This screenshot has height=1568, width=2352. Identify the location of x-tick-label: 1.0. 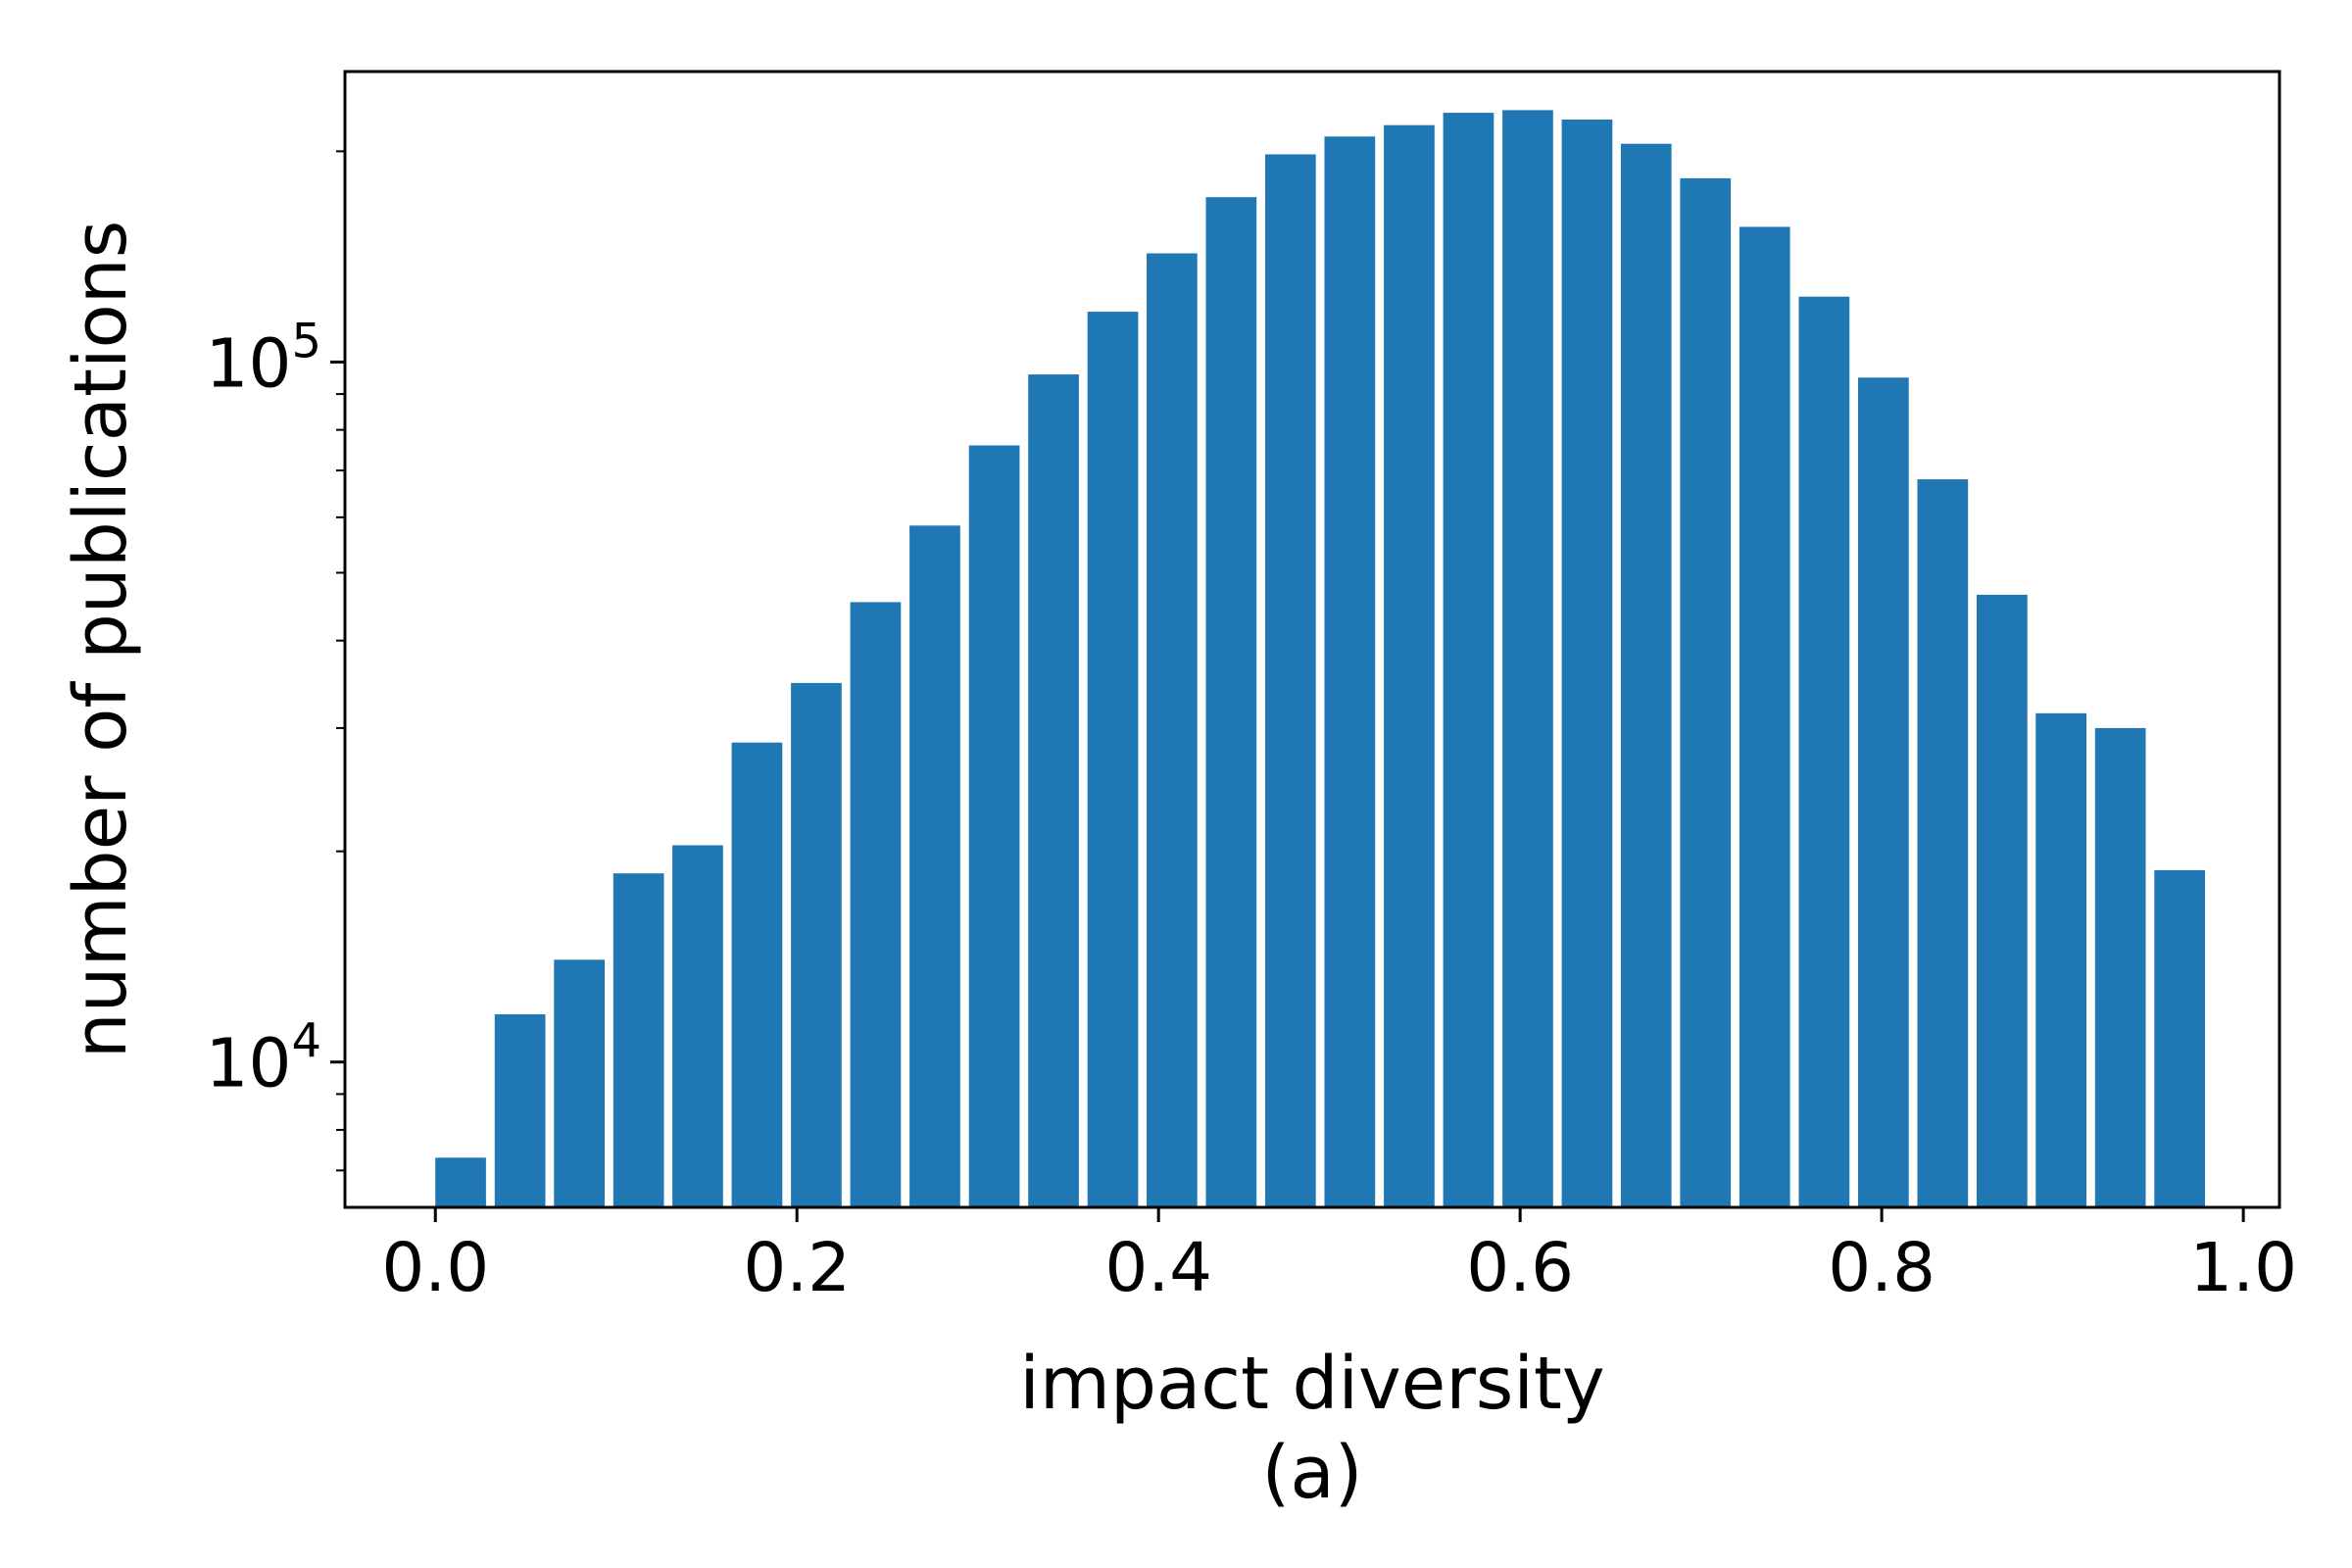
(2243, 1268).